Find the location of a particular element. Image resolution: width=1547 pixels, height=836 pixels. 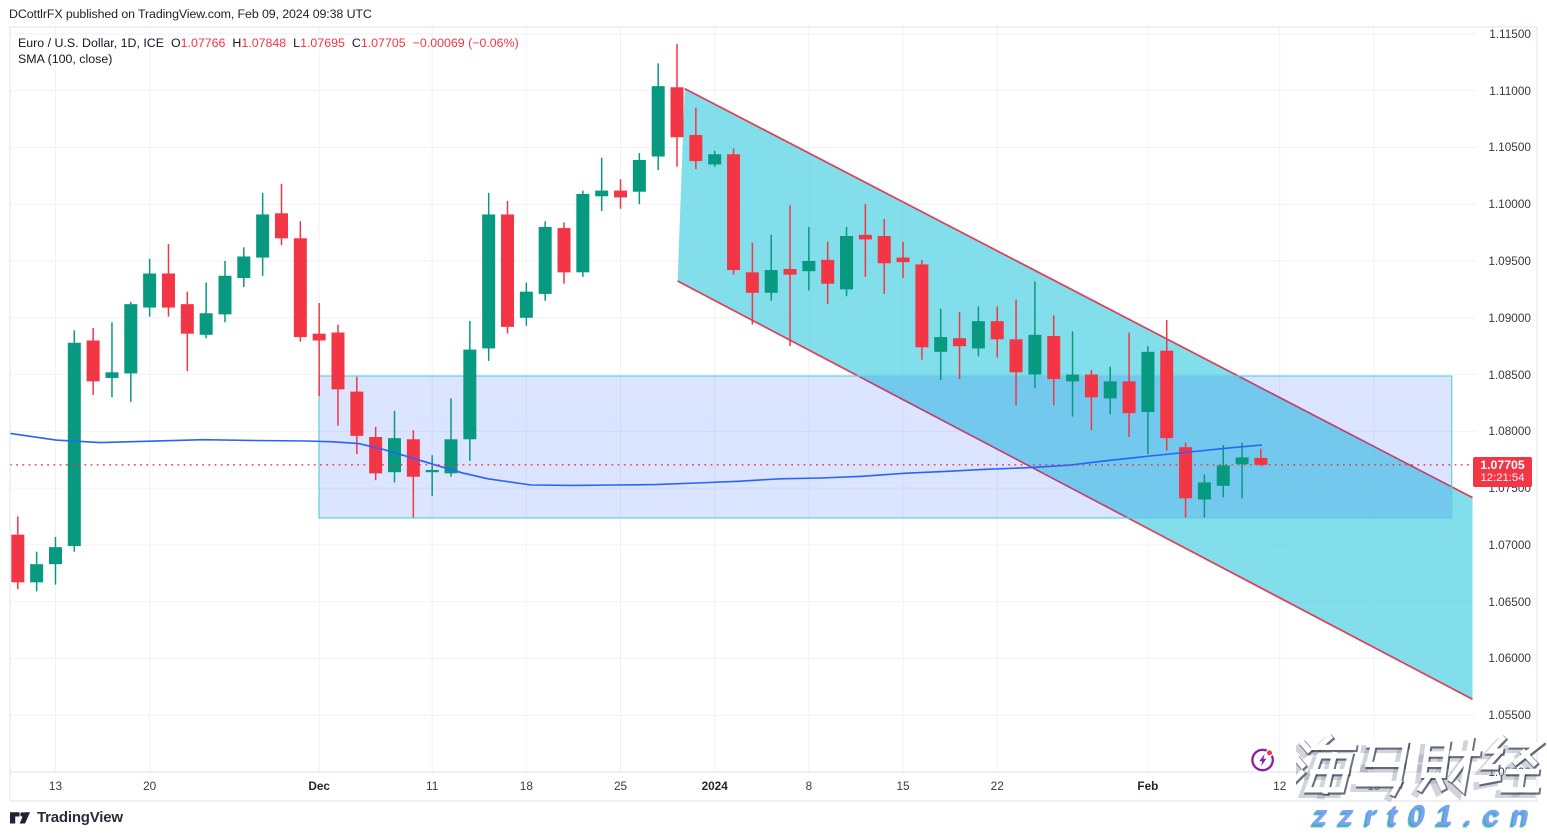

last-price-label: 1.07705 12:21:54 is located at coordinates (1502, 472).